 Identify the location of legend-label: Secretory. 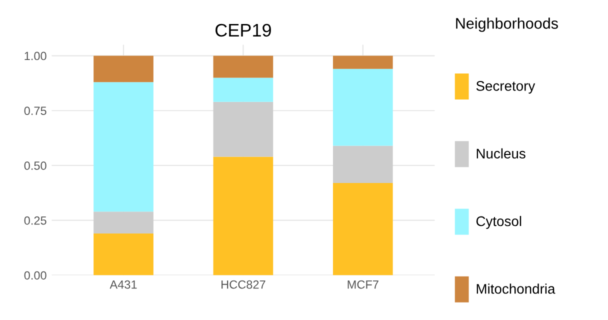
(506, 87).